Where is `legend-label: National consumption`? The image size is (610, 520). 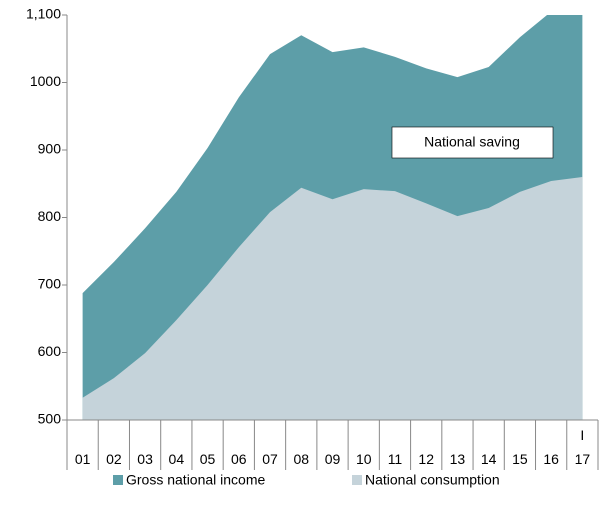
legend-label: National consumption is located at coordinates (432, 480).